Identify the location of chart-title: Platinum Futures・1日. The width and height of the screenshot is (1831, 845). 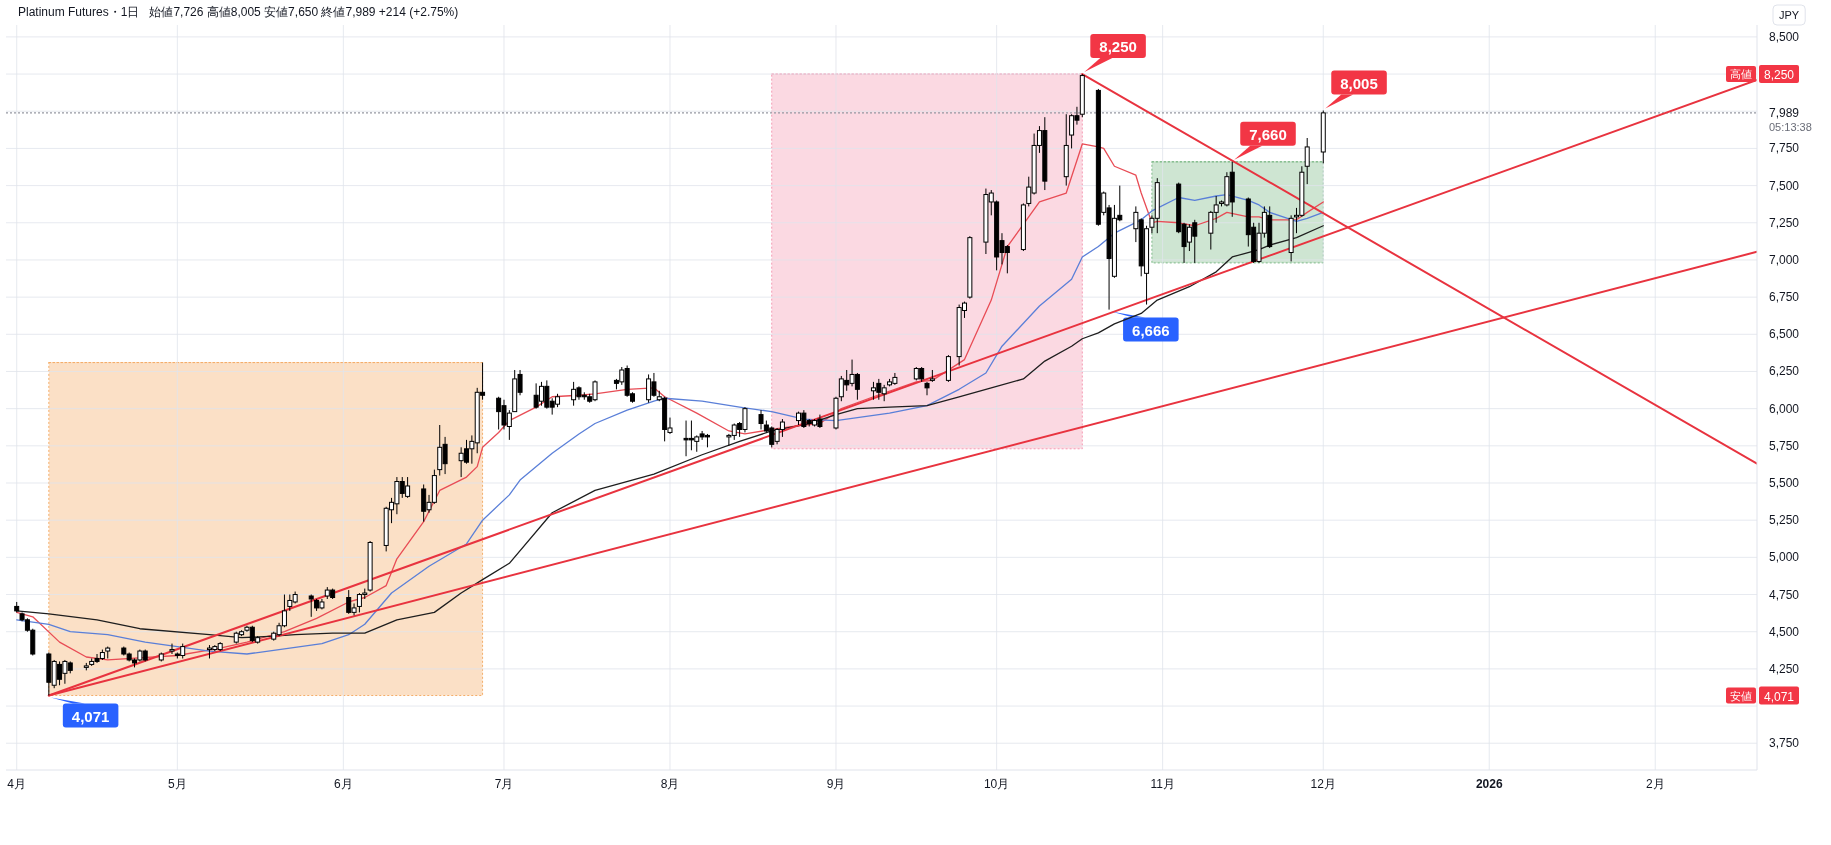
(79, 12).